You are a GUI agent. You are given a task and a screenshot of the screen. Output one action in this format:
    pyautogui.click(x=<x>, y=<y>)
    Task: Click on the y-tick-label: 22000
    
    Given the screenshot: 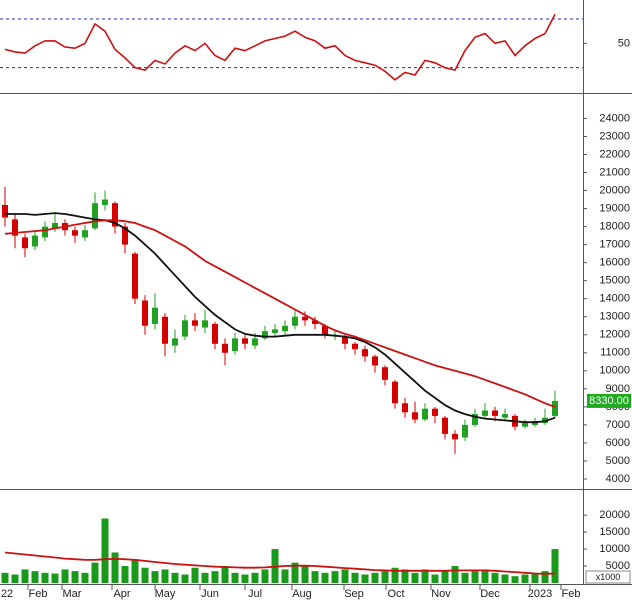 What is the action you would take?
    pyautogui.click(x=614, y=154)
    